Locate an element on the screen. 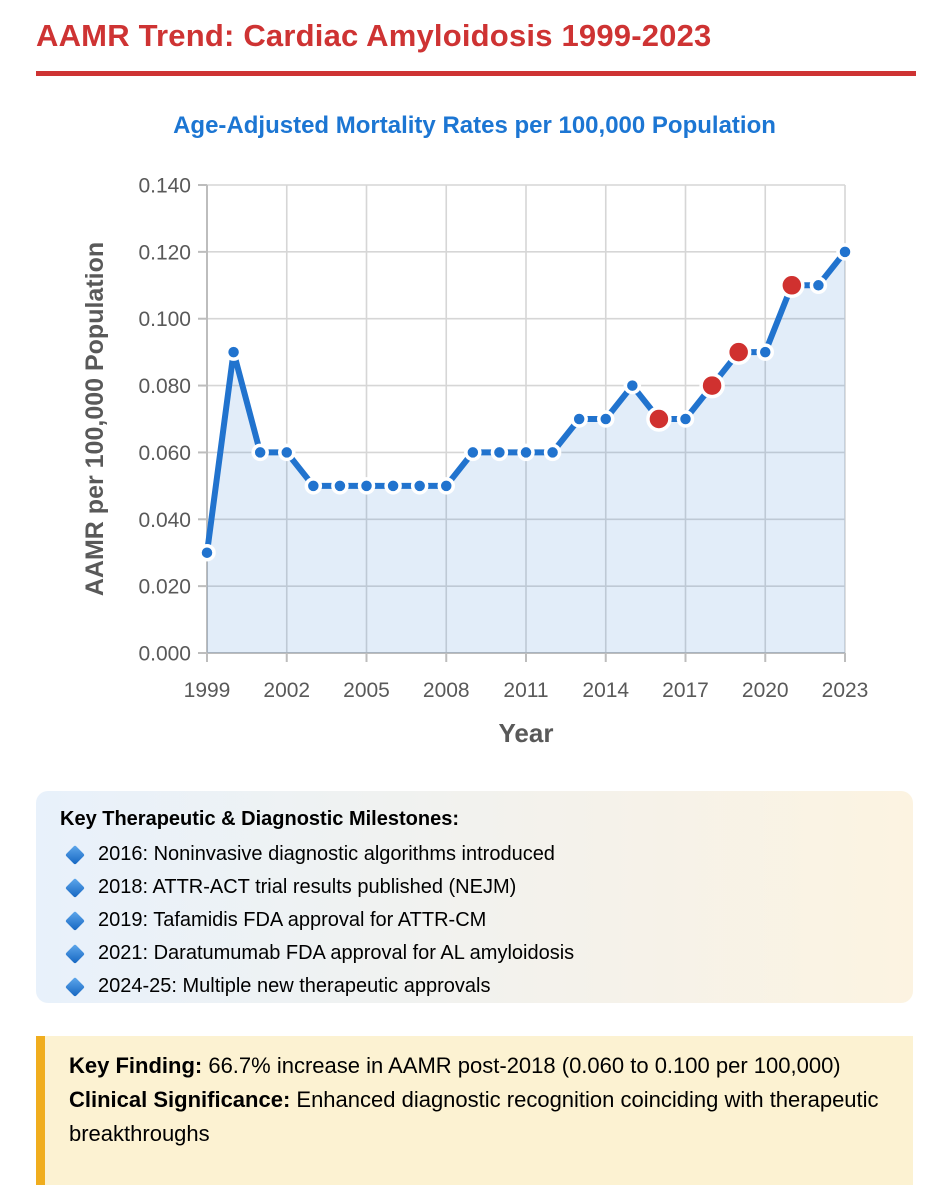 This screenshot has height=1201, width=949. svg-text: 2014 is located at coordinates (605, 690).